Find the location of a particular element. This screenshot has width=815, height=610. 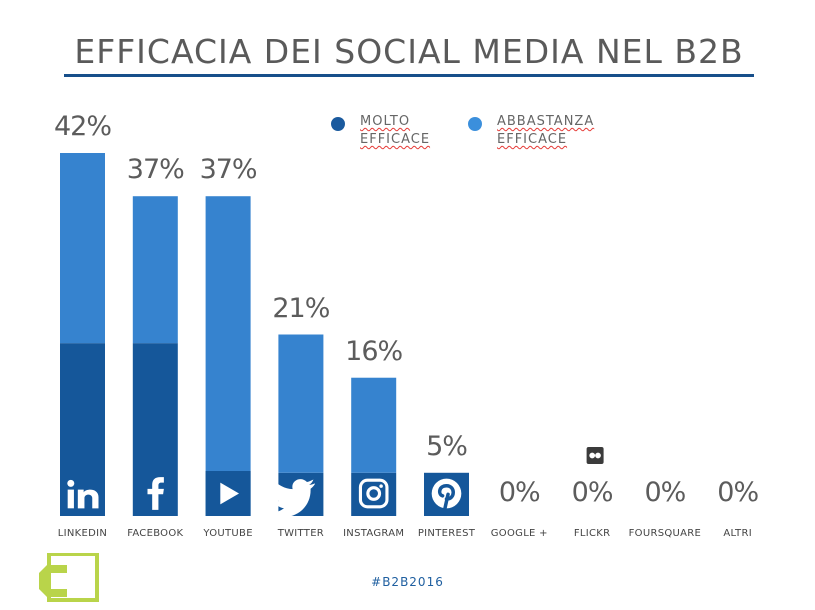

legend-item-molto: MOLTO EFFICACE is located at coordinates (380, 131).